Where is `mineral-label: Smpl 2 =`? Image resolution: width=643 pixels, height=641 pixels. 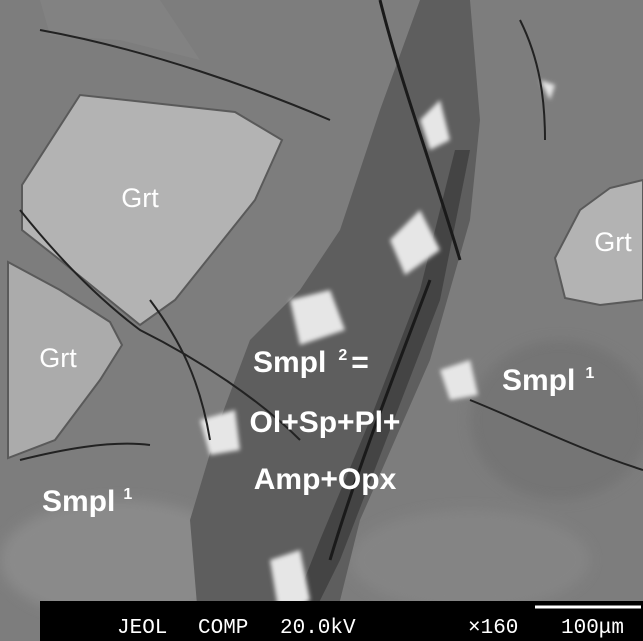 mineral-label: Smpl 2 = is located at coordinates (311, 362).